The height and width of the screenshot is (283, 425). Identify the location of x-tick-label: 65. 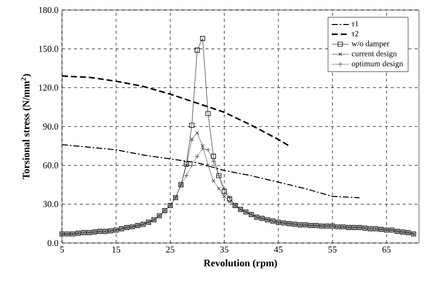
(386, 249).